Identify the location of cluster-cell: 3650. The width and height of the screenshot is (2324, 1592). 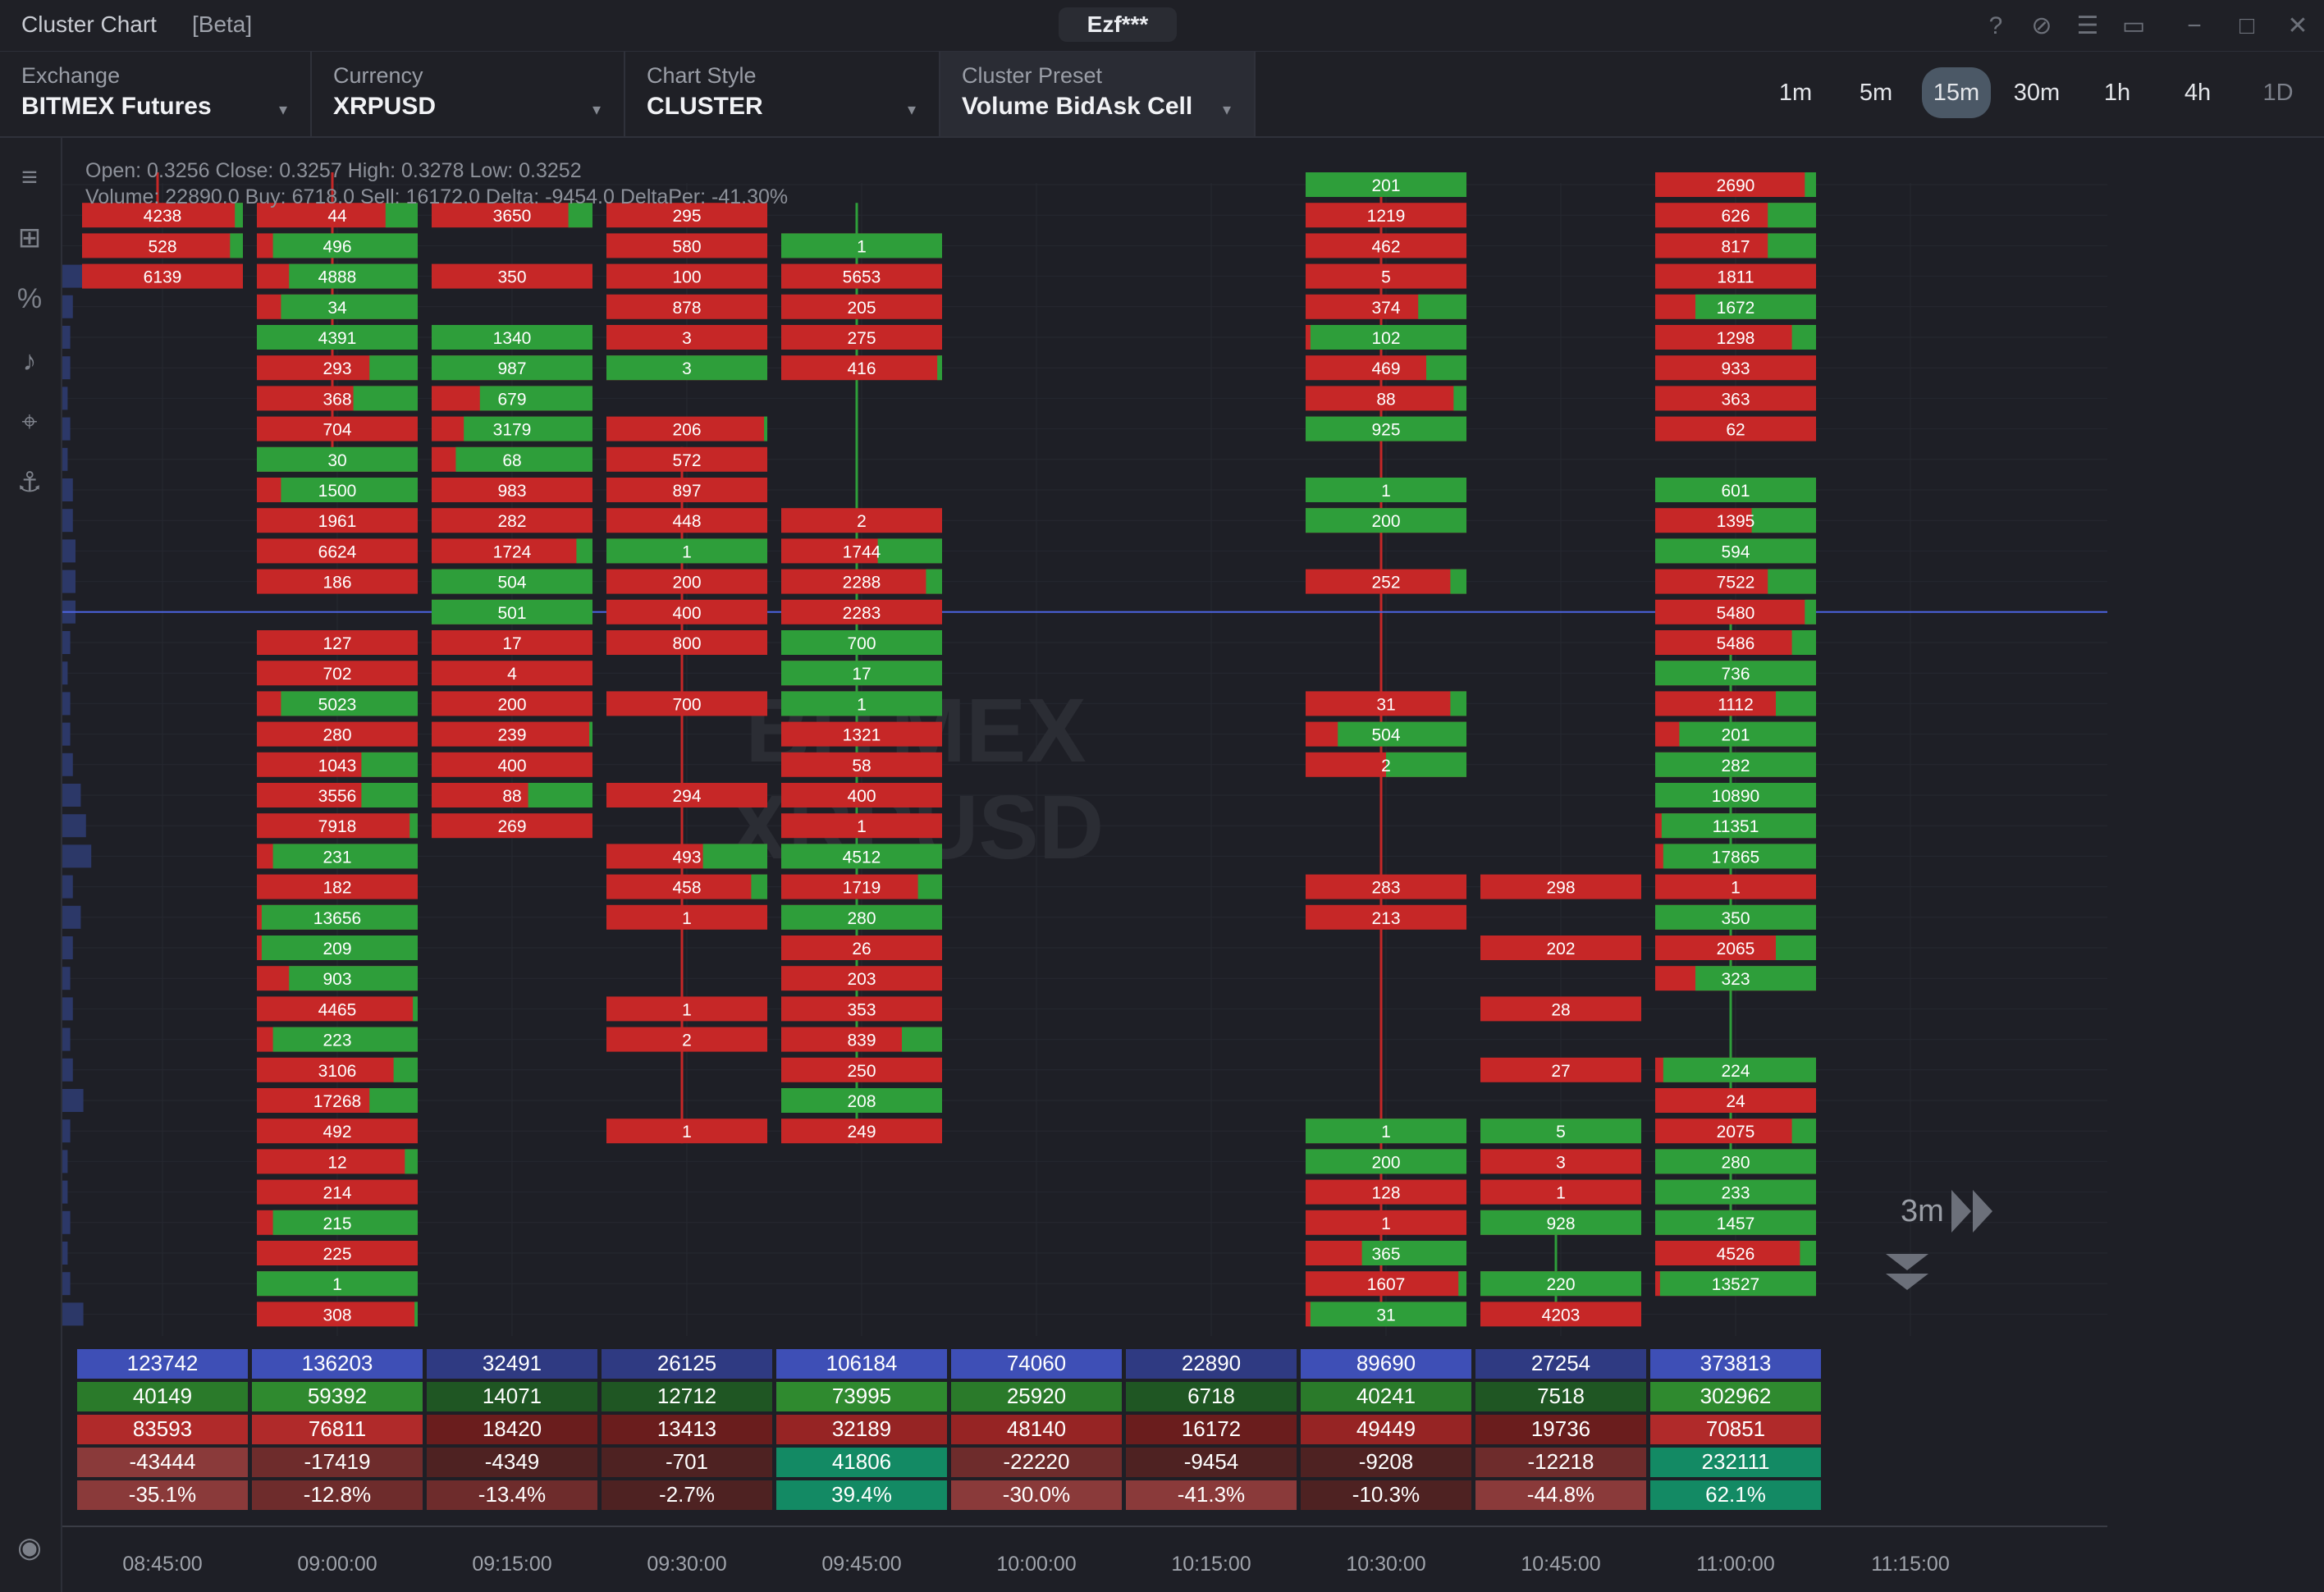
(512, 215).